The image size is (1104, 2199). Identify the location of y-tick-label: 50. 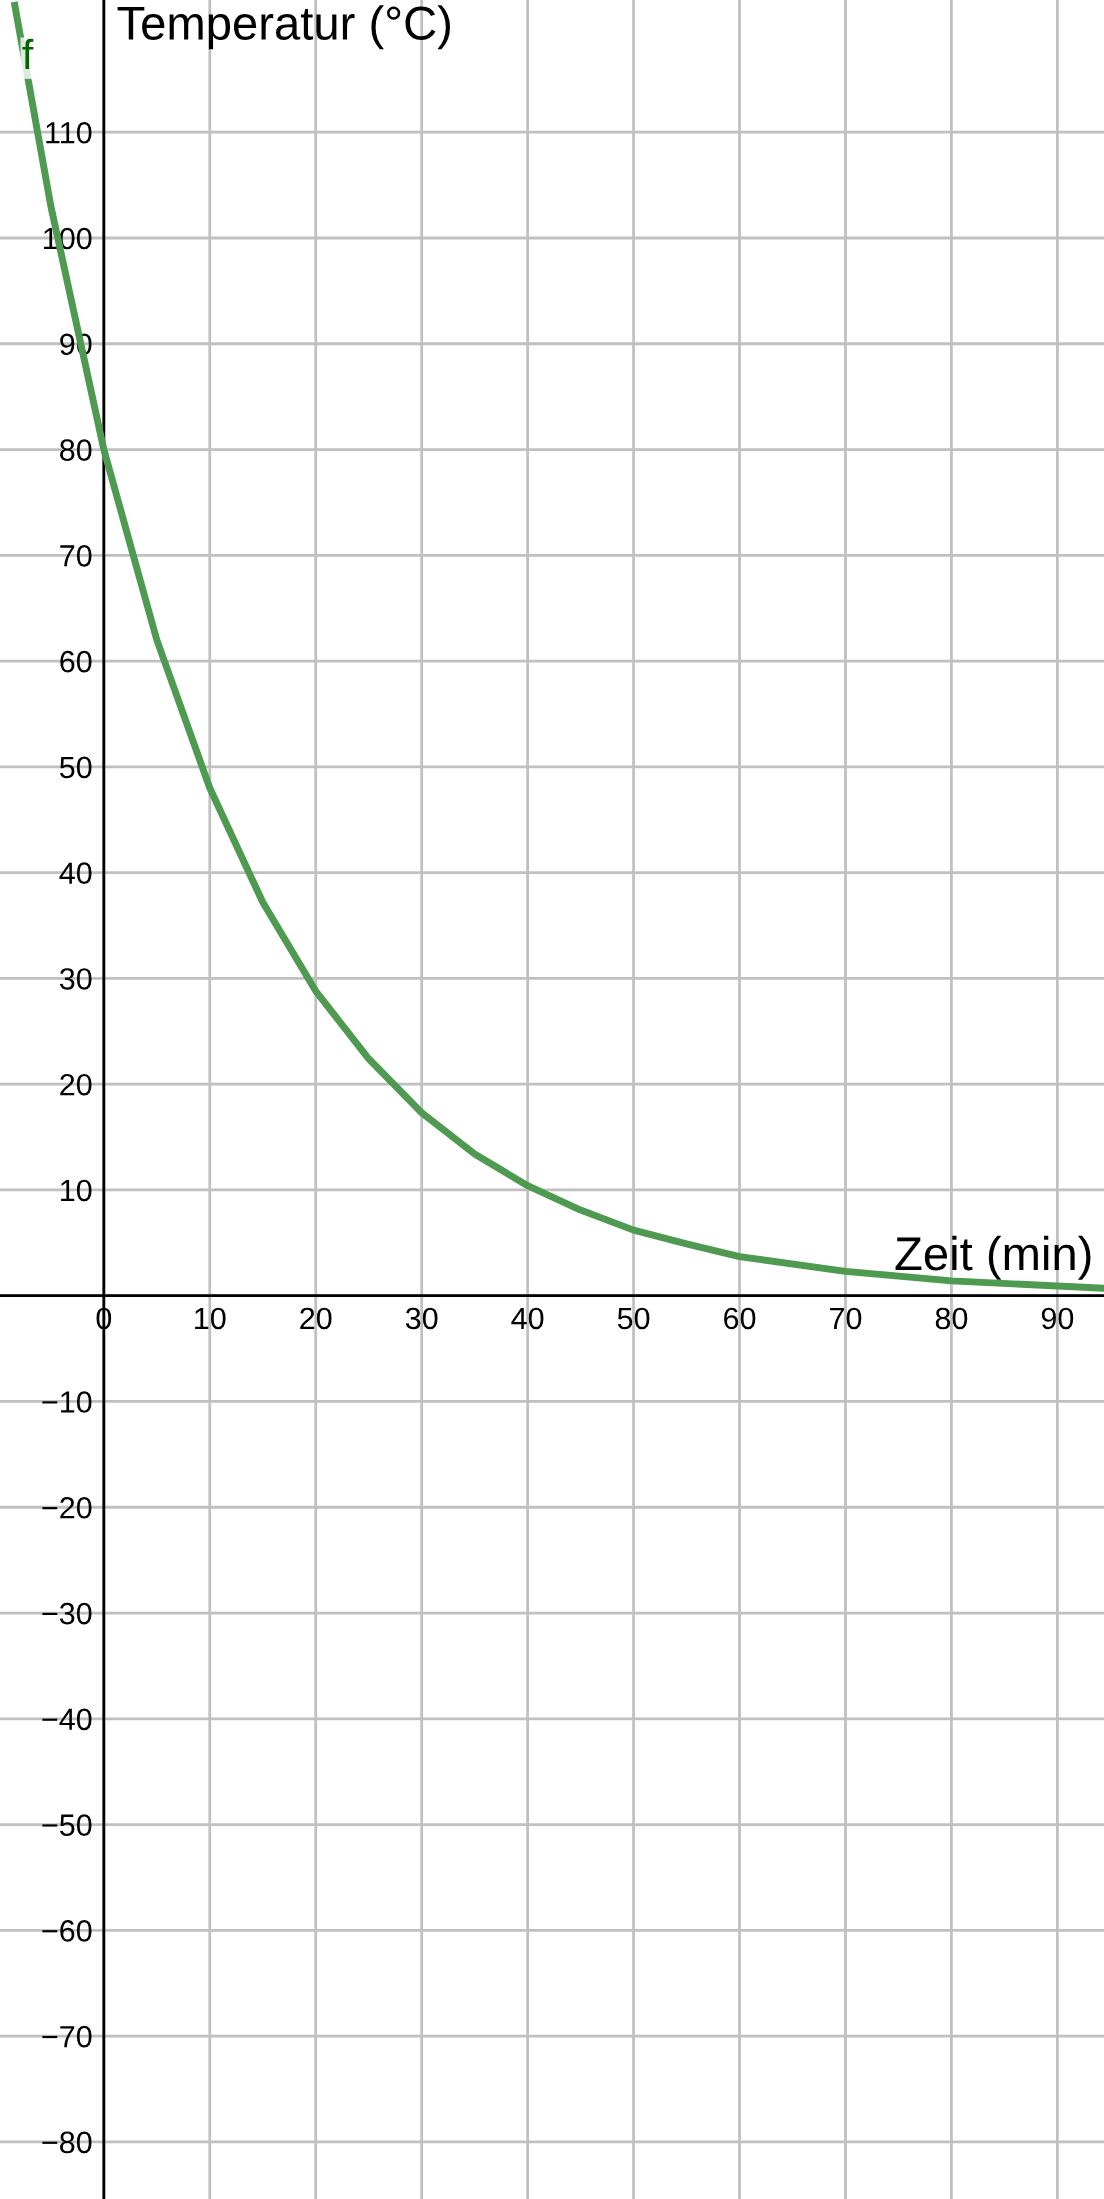
(75, 767).